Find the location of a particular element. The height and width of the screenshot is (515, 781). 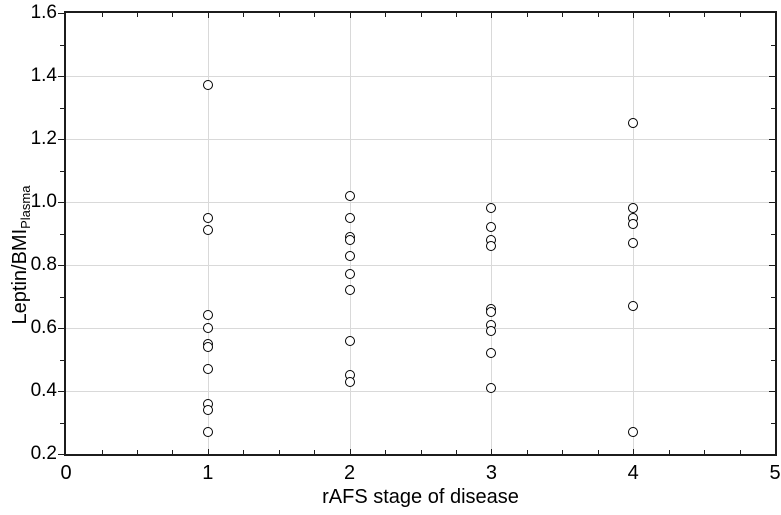

x-tick-label: 5 is located at coordinates (775, 473).